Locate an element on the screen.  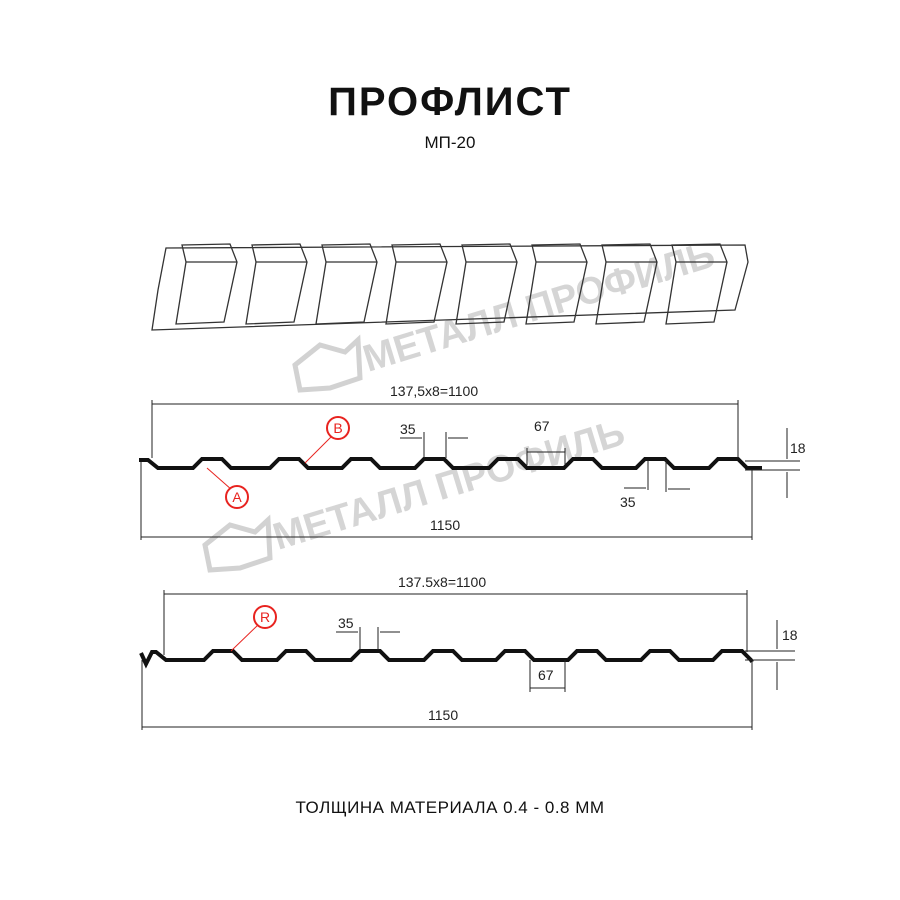
profile-a: 137,5x8=1100 1150 35 67 35 18 A B is located at coordinates (472, 461).